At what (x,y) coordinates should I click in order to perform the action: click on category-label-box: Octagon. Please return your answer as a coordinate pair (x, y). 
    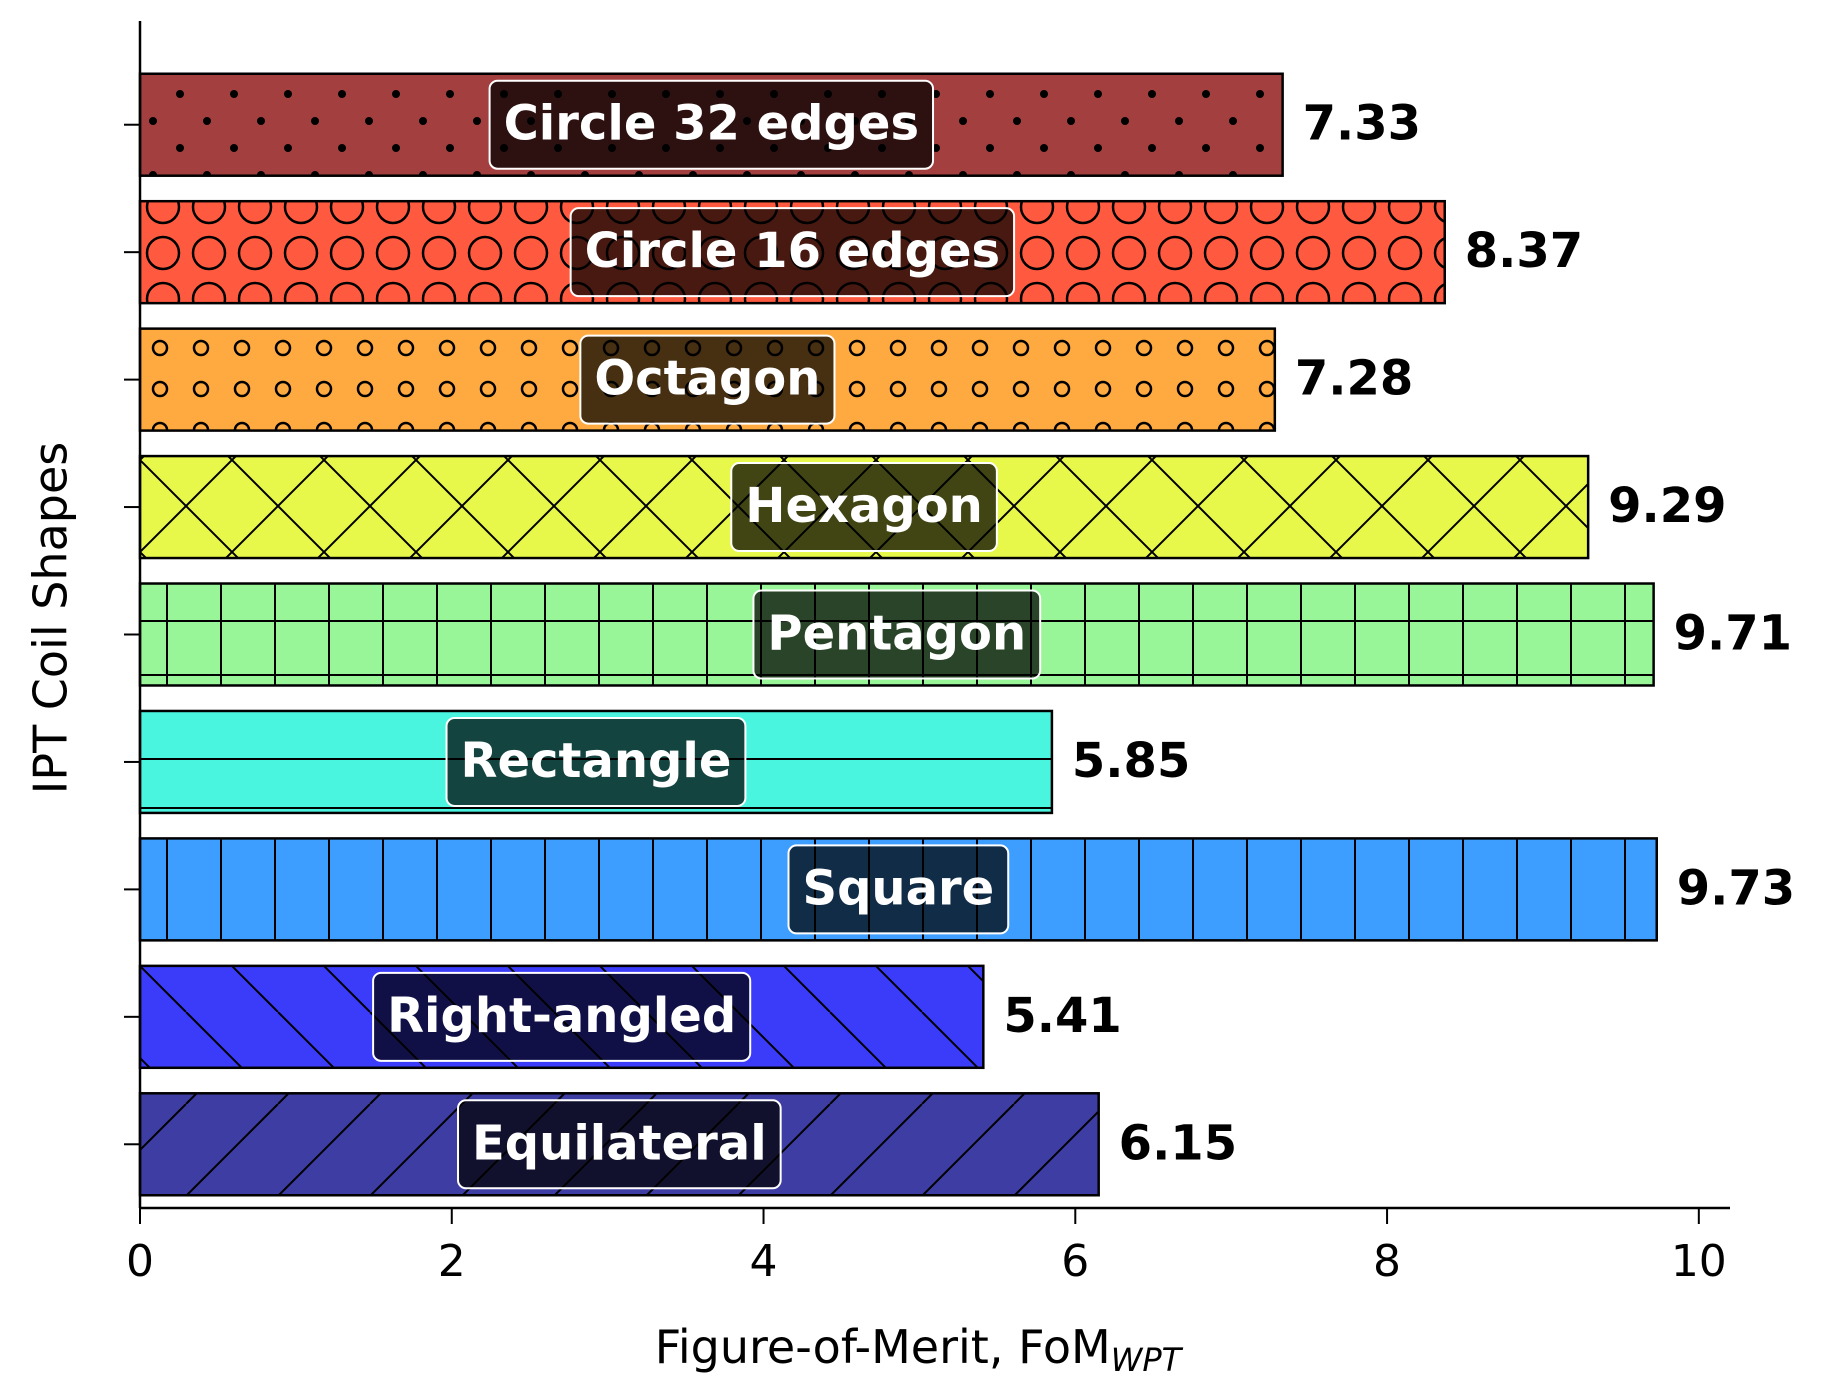
    Looking at the image, I should click on (707, 379).